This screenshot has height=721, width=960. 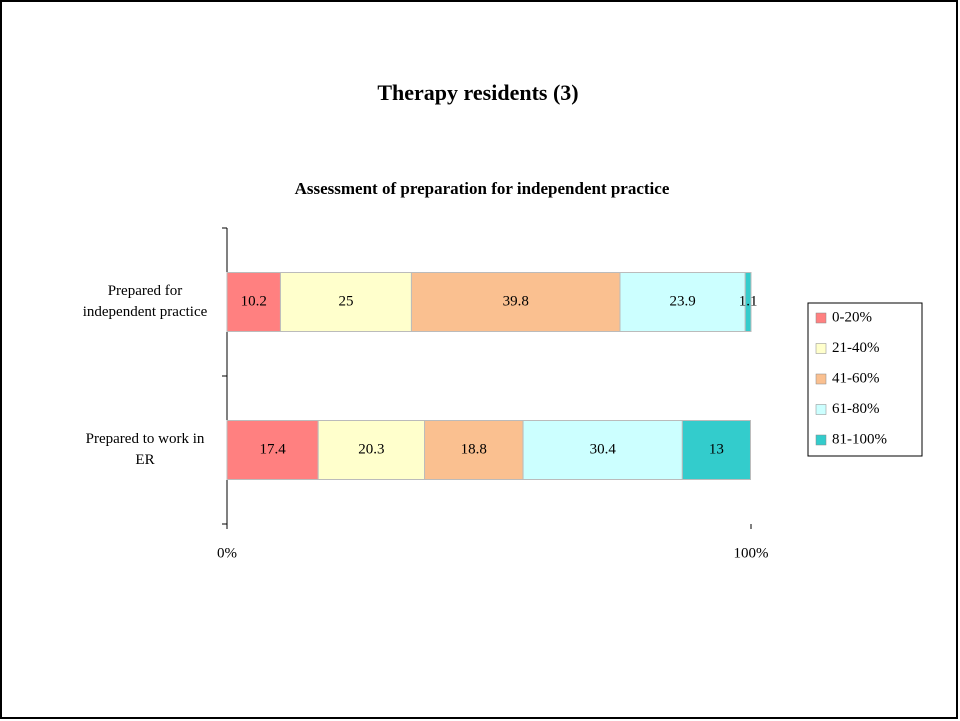 What do you see at coordinates (227, 553) in the screenshot?
I see `x-tick-label: 0%` at bounding box center [227, 553].